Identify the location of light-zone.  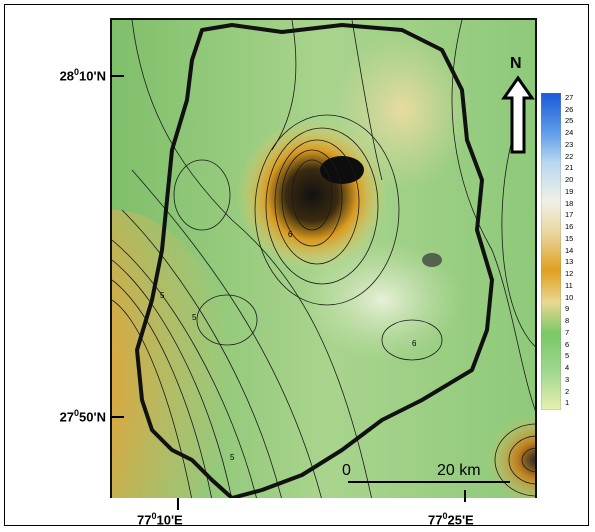
(382, 300).